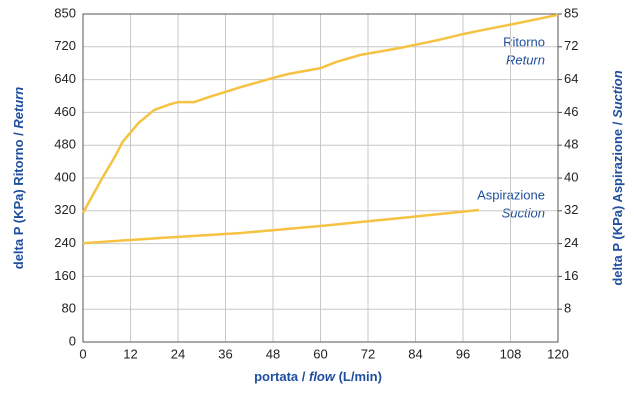 The image size is (634, 394). Describe the element at coordinates (571, 78) in the screenshot. I see `y2-tick-label: 64` at that location.